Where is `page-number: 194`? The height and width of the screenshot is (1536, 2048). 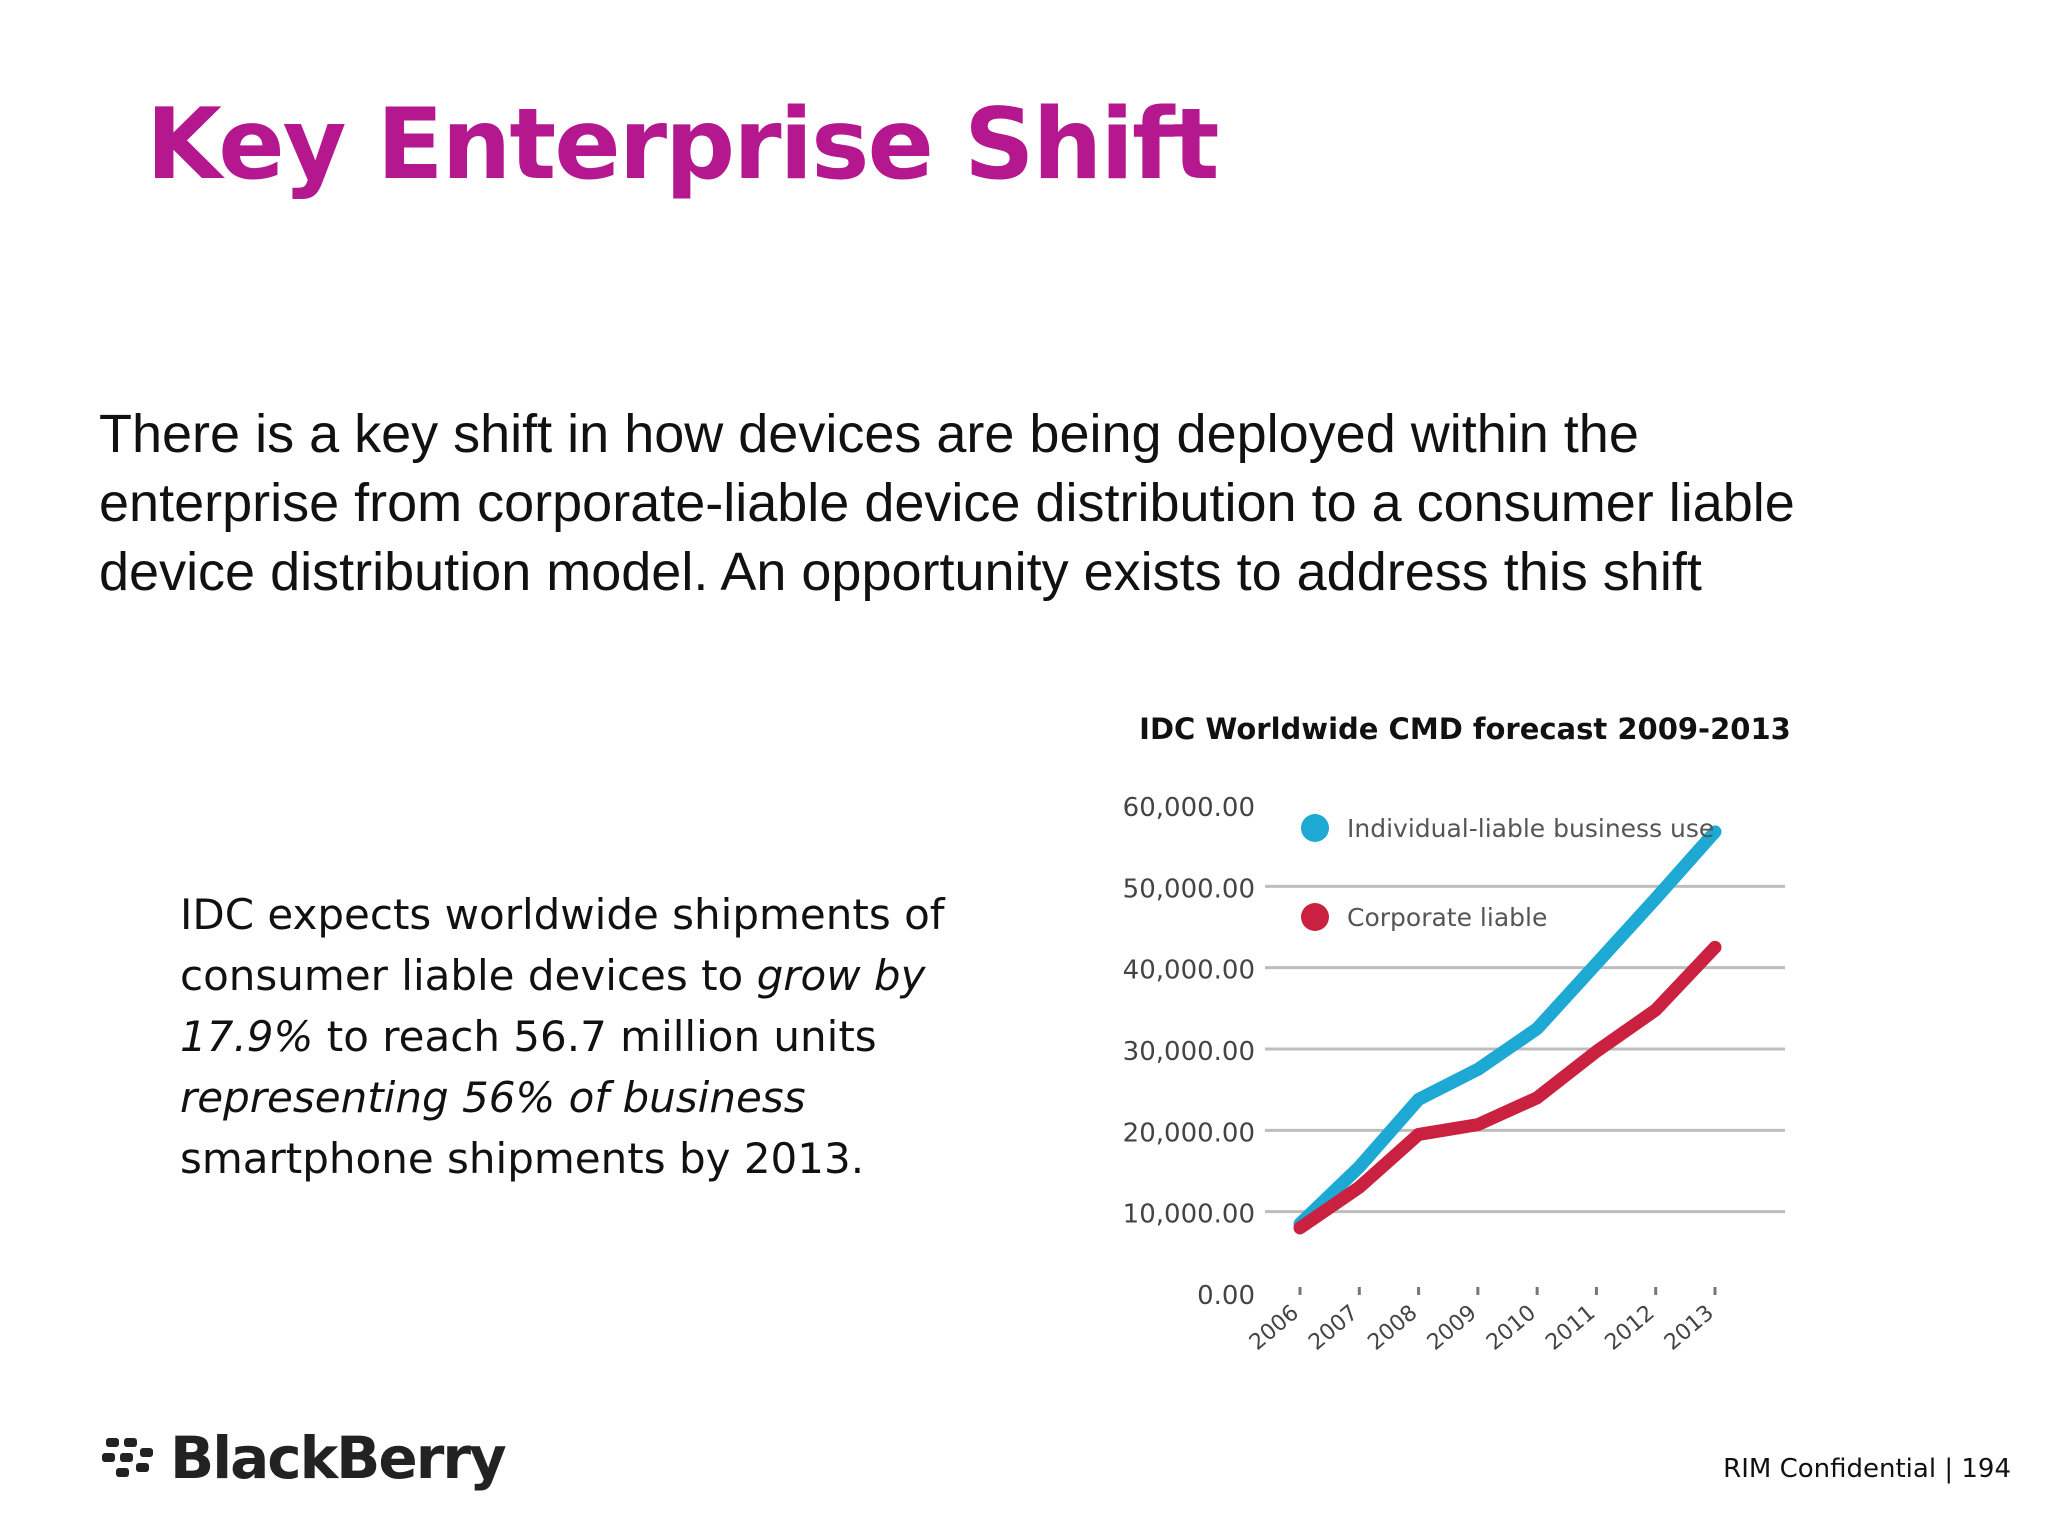 page-number: 194 is located at coordinates (1986, 1469).